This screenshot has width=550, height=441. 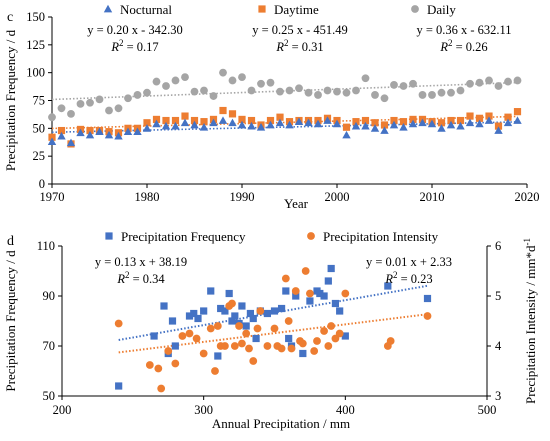 What do you see at coordinates (49, 396) in the screenshot?
I see `d-y-tick-label: 50` at bounding box center [49, 396].